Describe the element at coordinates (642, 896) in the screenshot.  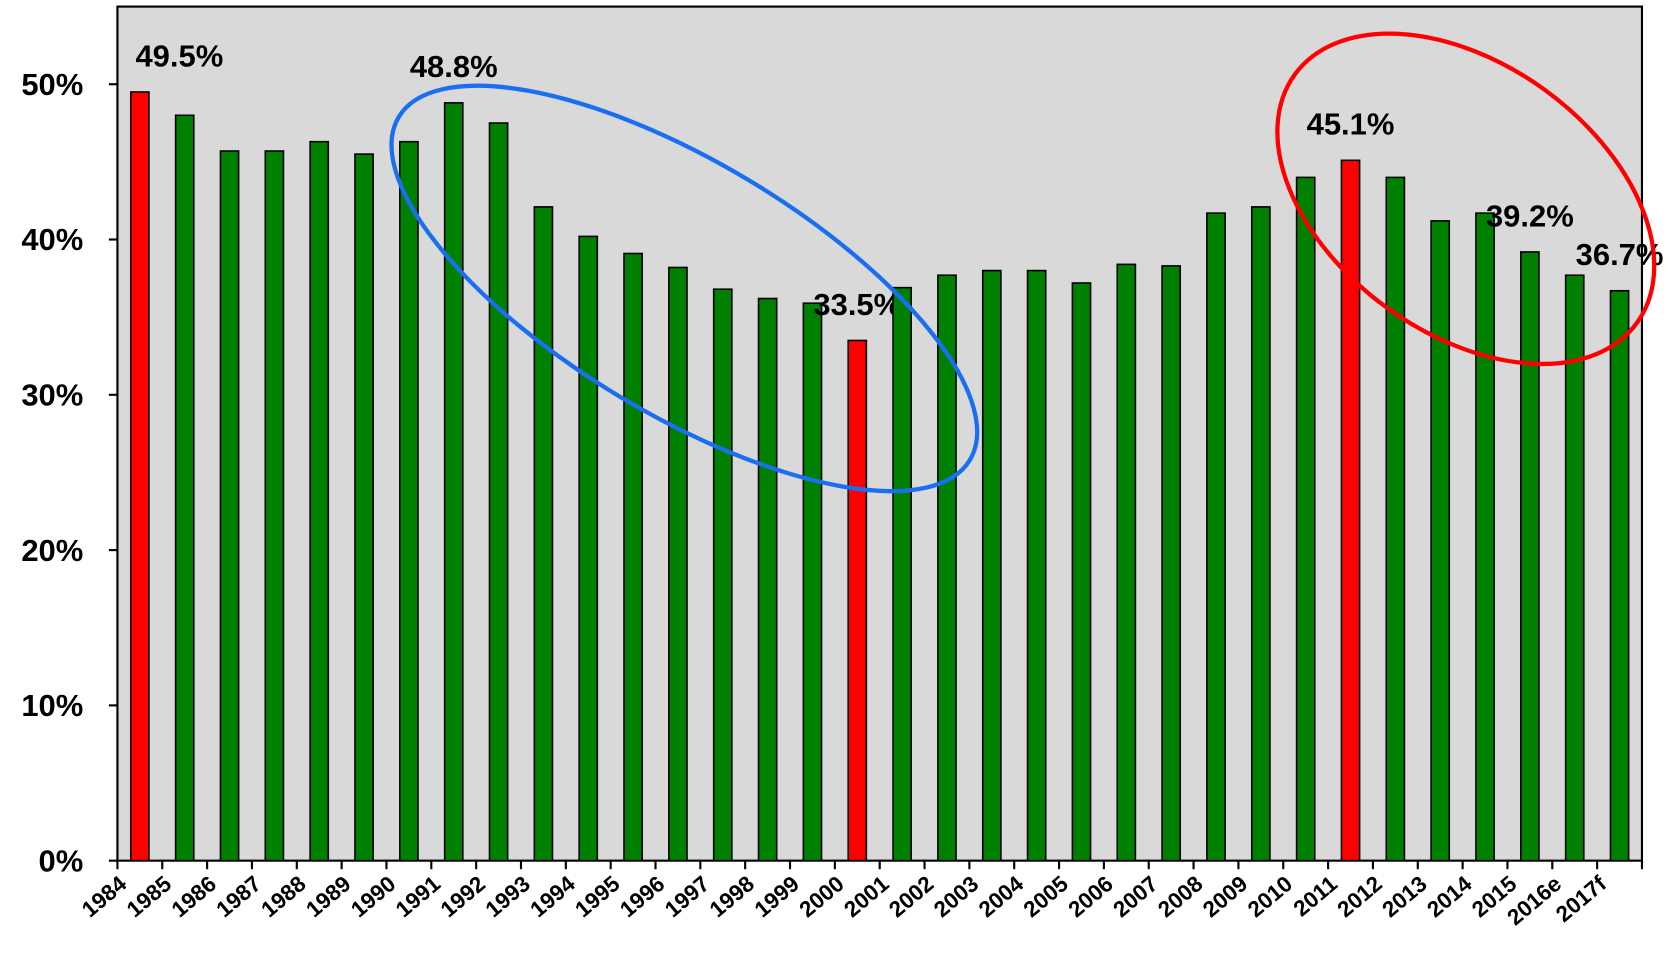
I see `x-tick-label: 1996` at that location.